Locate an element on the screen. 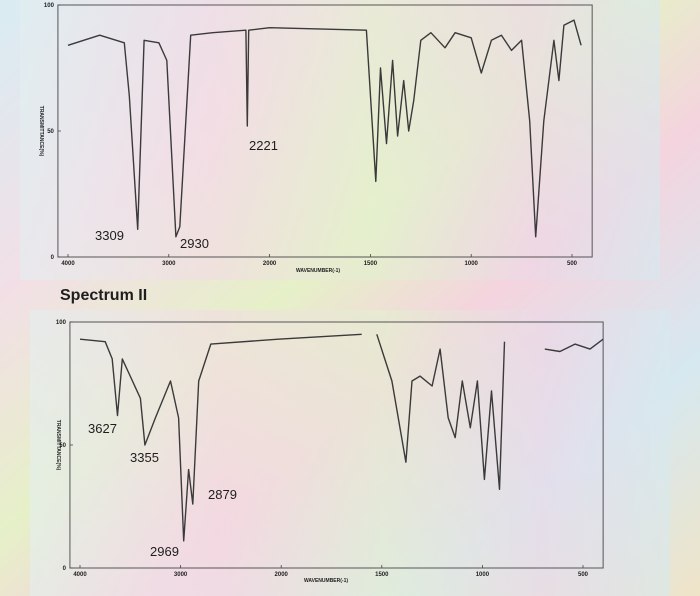 This screenshot has height=596, width=700. peak-annotation: 3355 is located at coordinates (144, 457).